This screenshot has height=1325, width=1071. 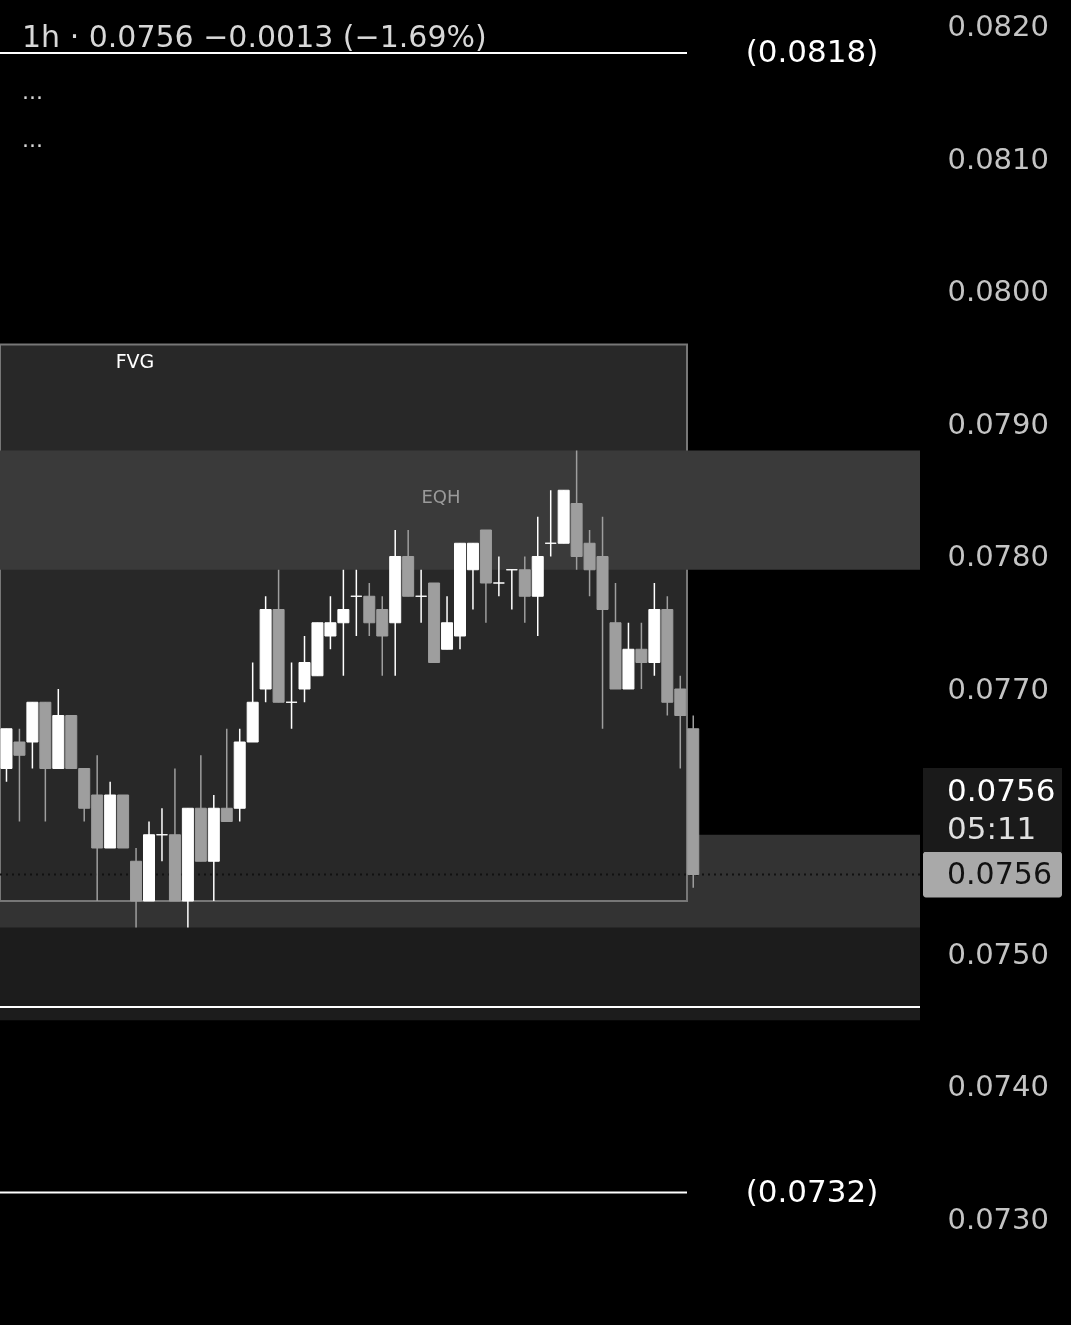 What do you see at coordinates (998, 688) in the screenshot?
I see `y-tick-label: 0.0770` at bounding box center [998, 688].